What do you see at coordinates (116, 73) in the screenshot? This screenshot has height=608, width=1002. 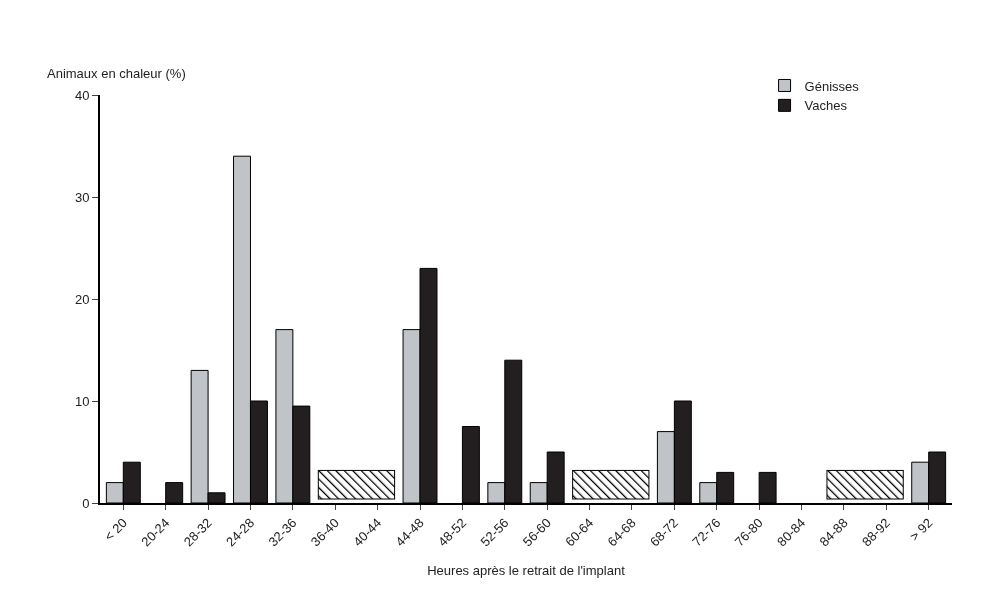 I see `y-axis-title: Animaux en chaleur (%)` at bounding box center [116, 73].